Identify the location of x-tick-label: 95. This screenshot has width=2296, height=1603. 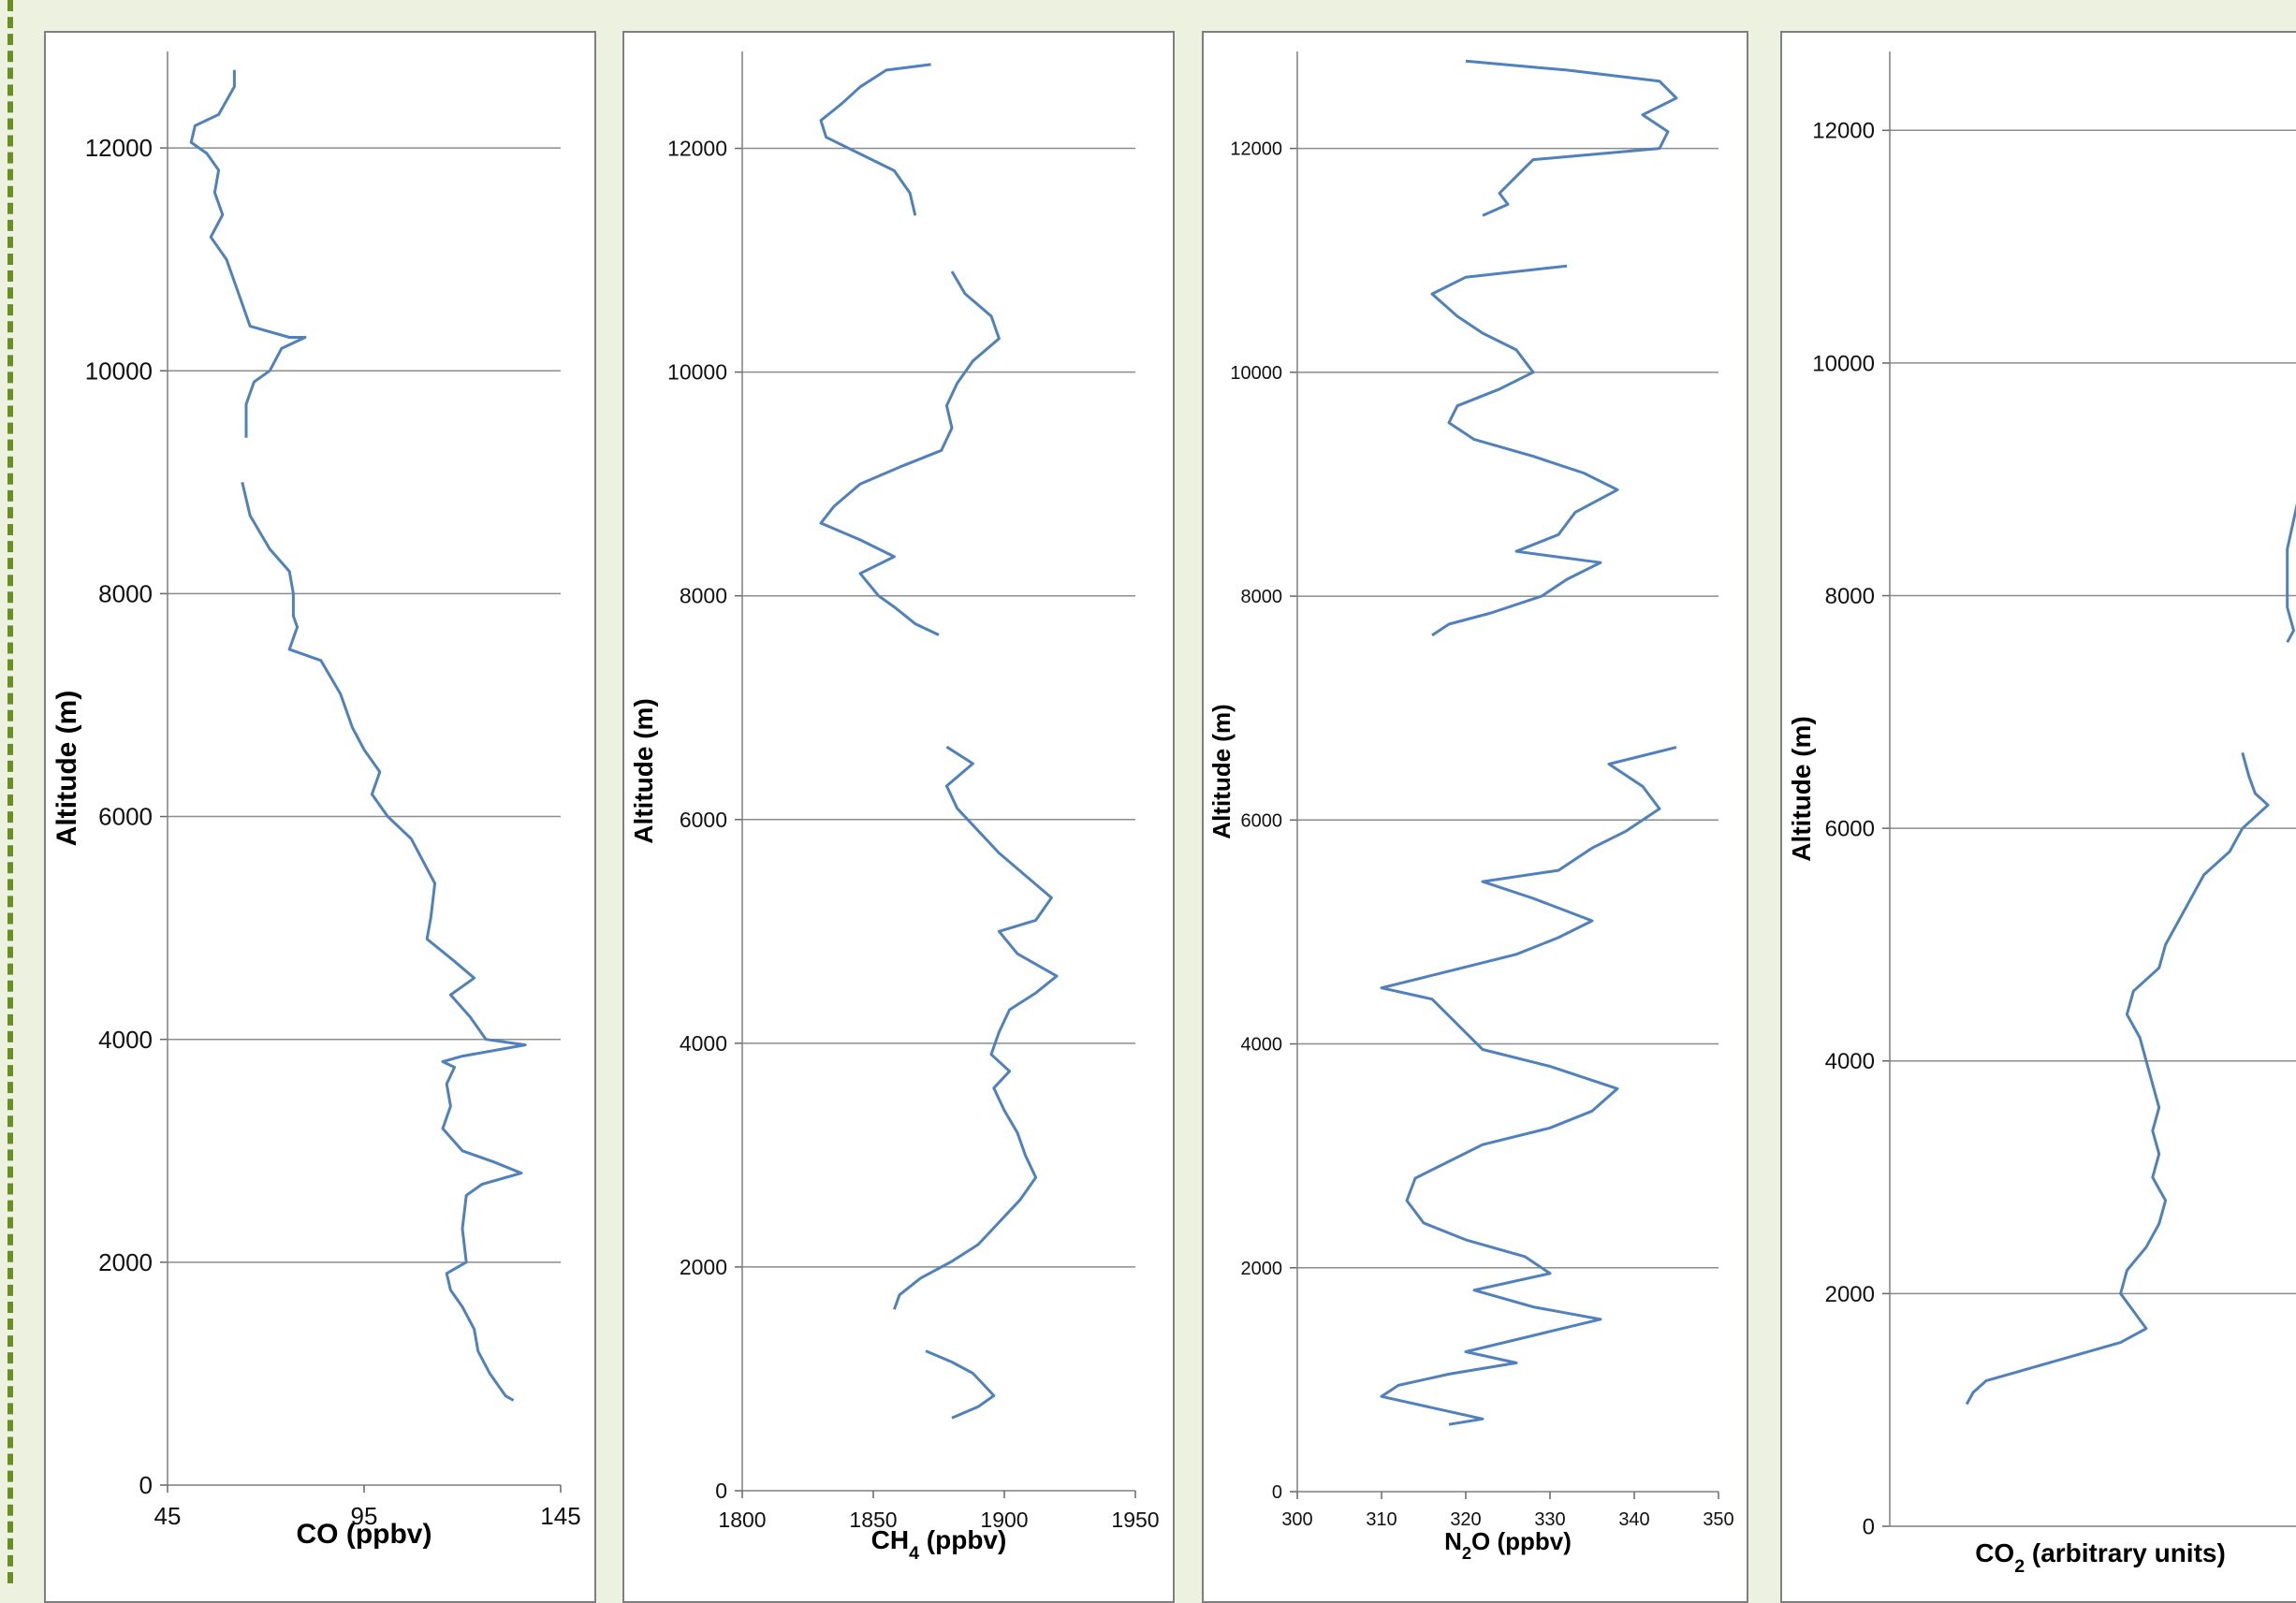
(365, 1516).